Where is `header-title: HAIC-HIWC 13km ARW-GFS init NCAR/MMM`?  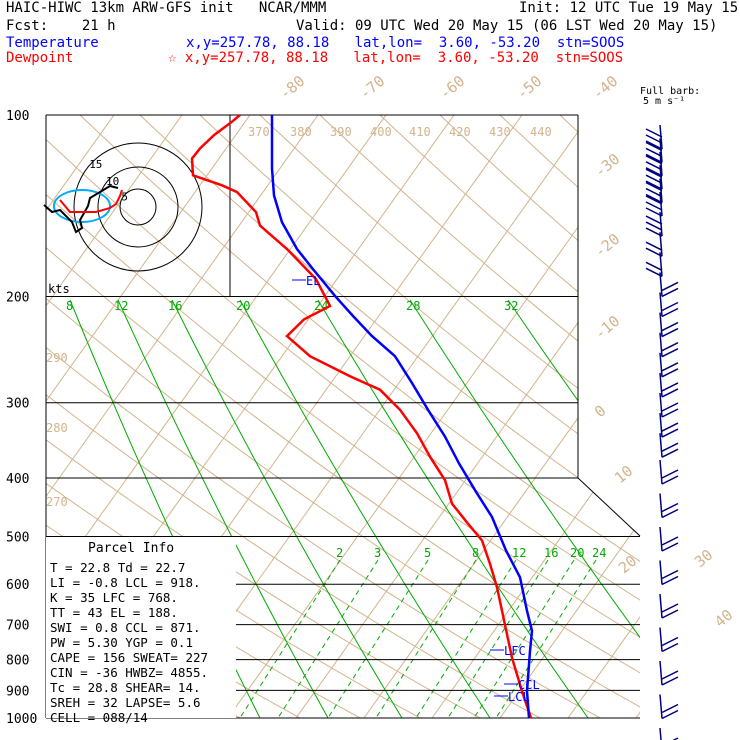
header-title: HAIC-HIWC 13km ARW-GFS init NCAR/MMM is located at coordinates (166, 8).